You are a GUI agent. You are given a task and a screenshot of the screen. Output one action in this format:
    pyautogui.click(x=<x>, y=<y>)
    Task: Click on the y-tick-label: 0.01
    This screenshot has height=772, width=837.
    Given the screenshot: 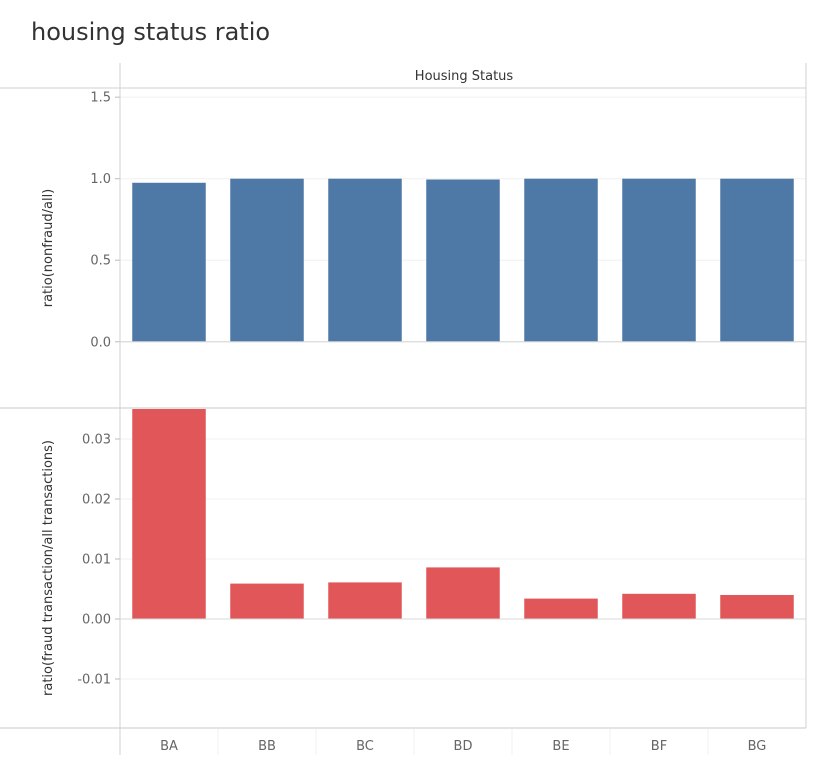 What is the action you would take?
    pyautogui.click(x=96, y=560)
    